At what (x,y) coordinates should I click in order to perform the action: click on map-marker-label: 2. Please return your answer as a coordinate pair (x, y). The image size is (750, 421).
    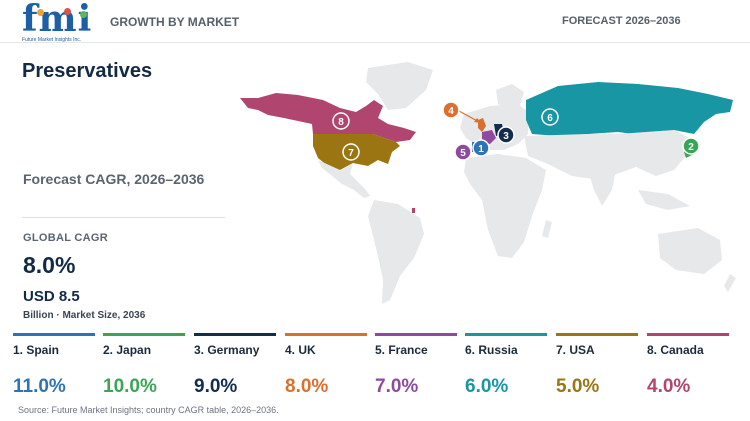
    Looking at the image, I should click on (691, 147).